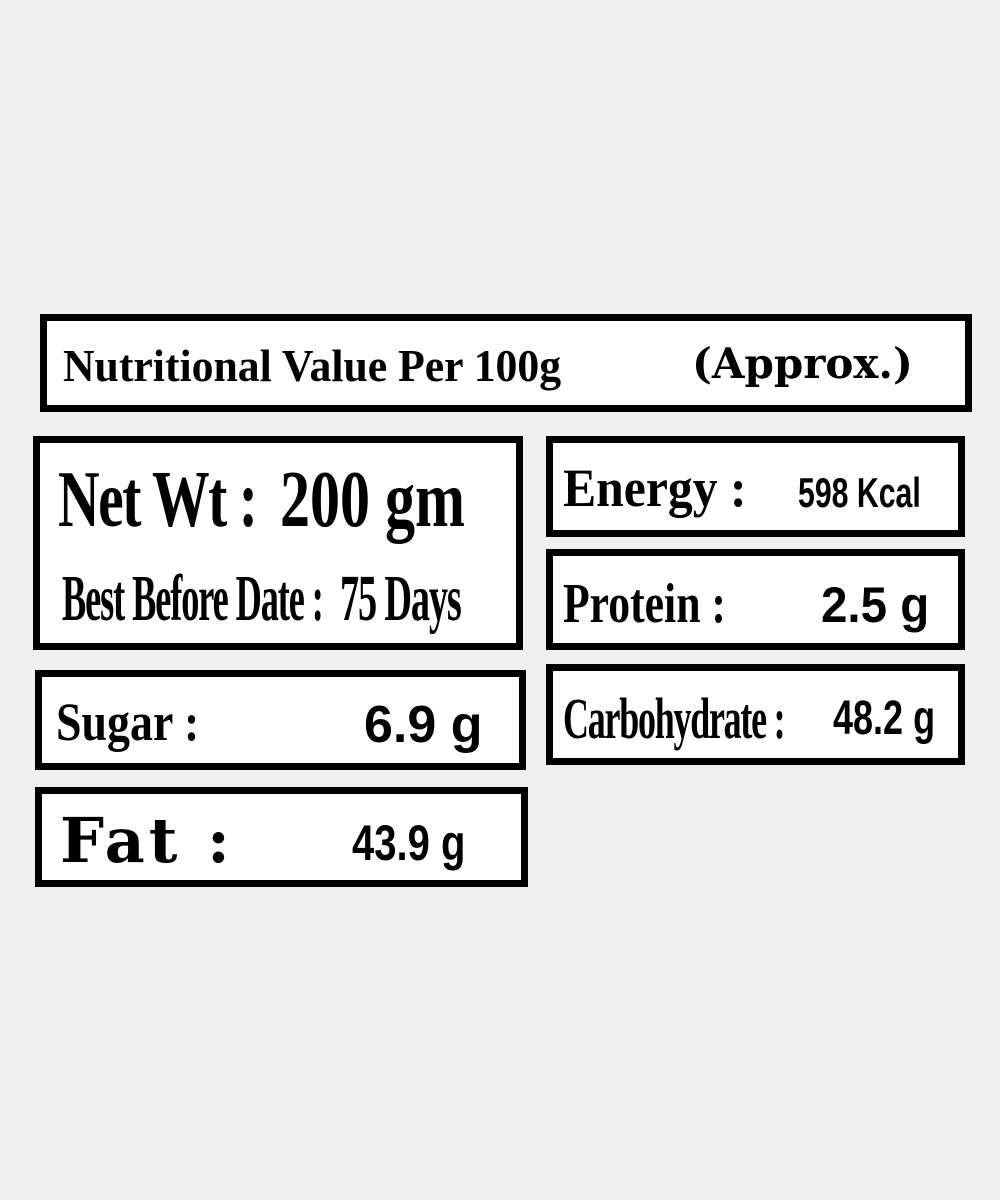 This screenshot has height=1200, width=1000. What do you see at coordinates (644, 604) in the screenshot?
I see `protein-label: Protein :` at bounding box center [644, 604].